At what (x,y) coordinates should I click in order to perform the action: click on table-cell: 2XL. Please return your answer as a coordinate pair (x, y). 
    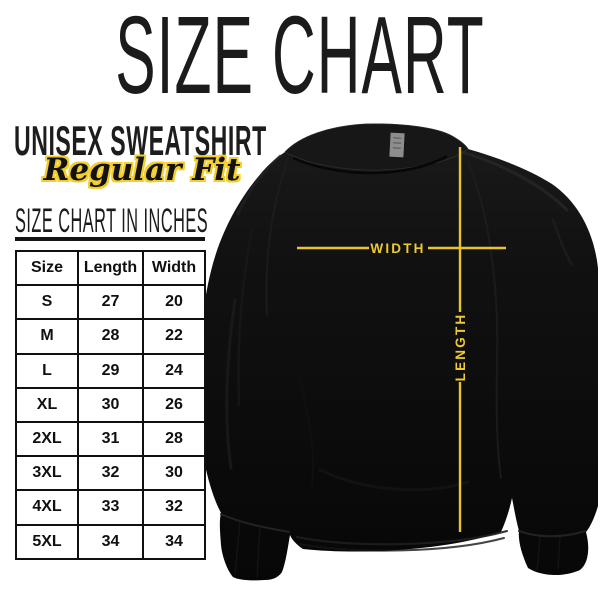
    Looking at the image, I should click on (47, 439).